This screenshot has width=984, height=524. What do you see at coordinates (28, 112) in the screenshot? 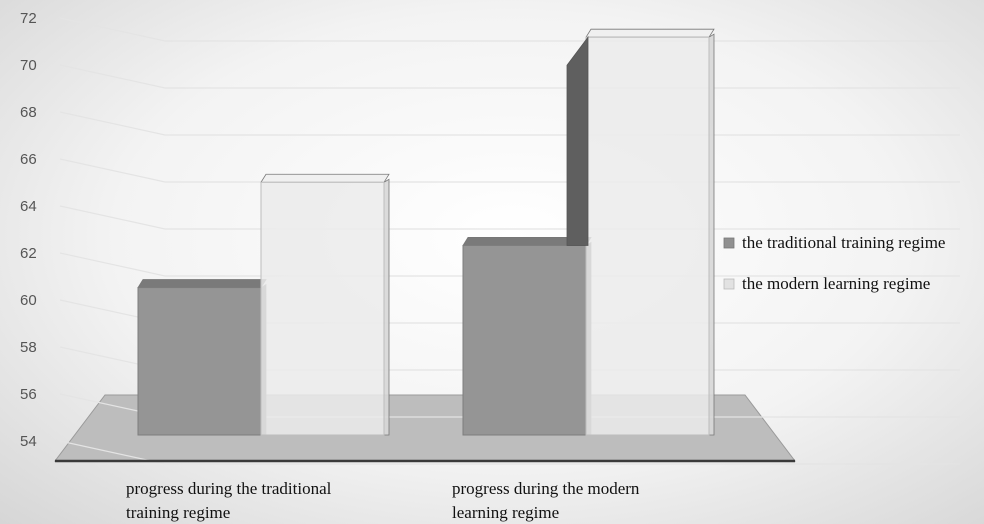
I see `y-tick-label: 68` at bounding box center [28, 112].